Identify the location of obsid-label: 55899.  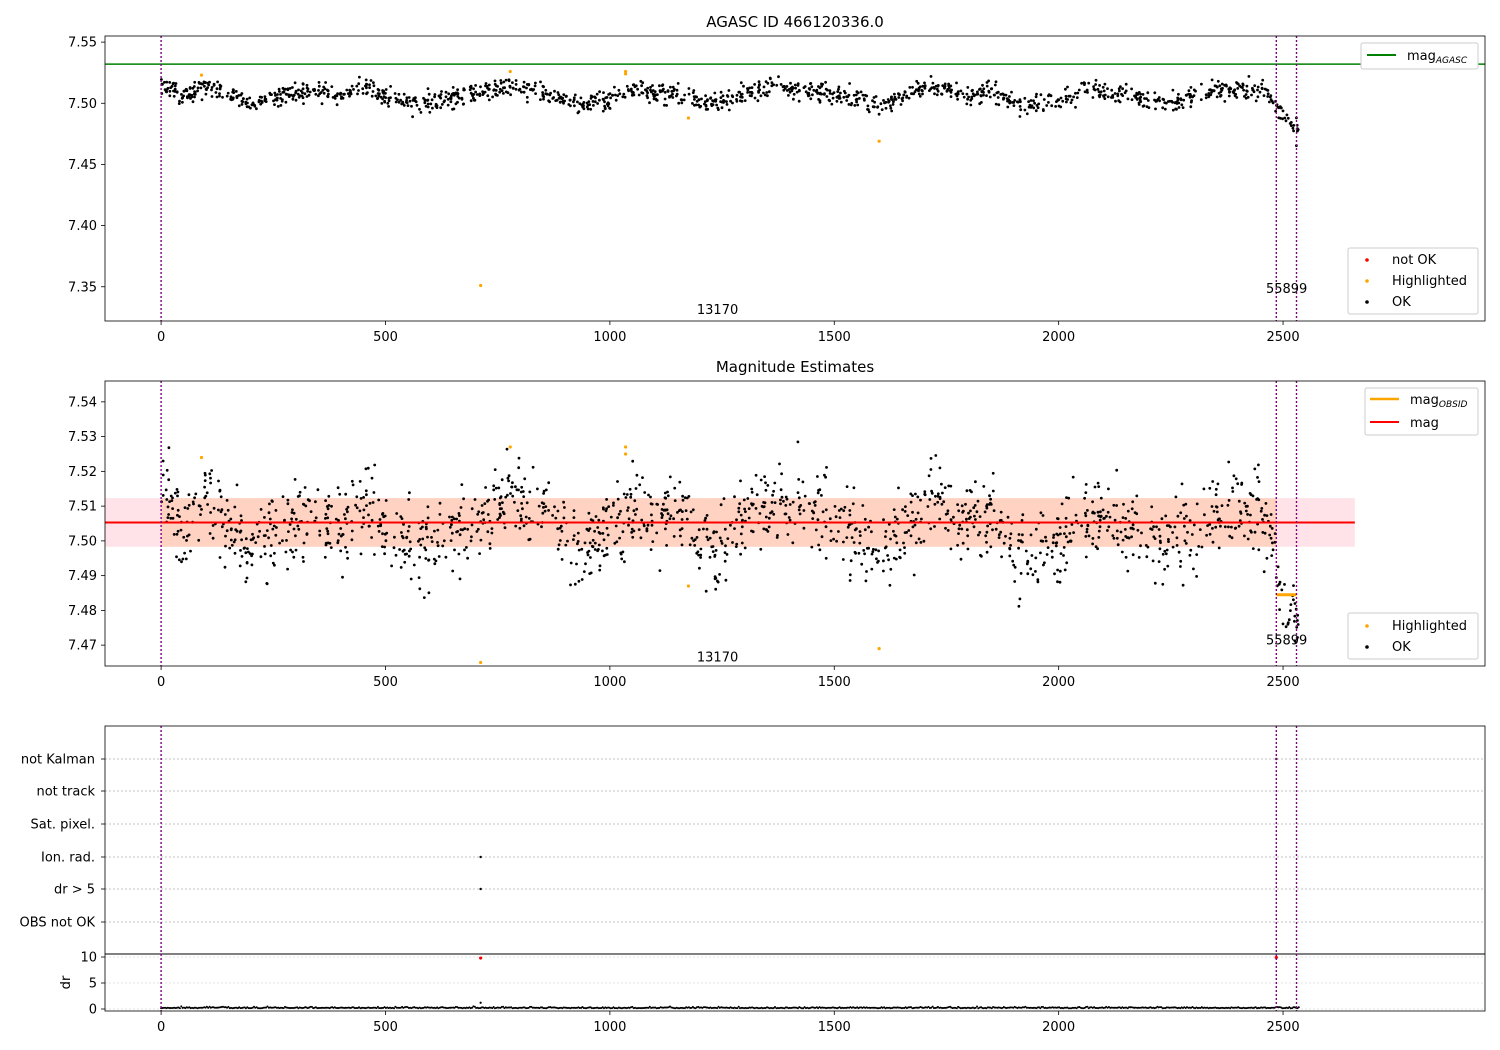
(1286, 641).